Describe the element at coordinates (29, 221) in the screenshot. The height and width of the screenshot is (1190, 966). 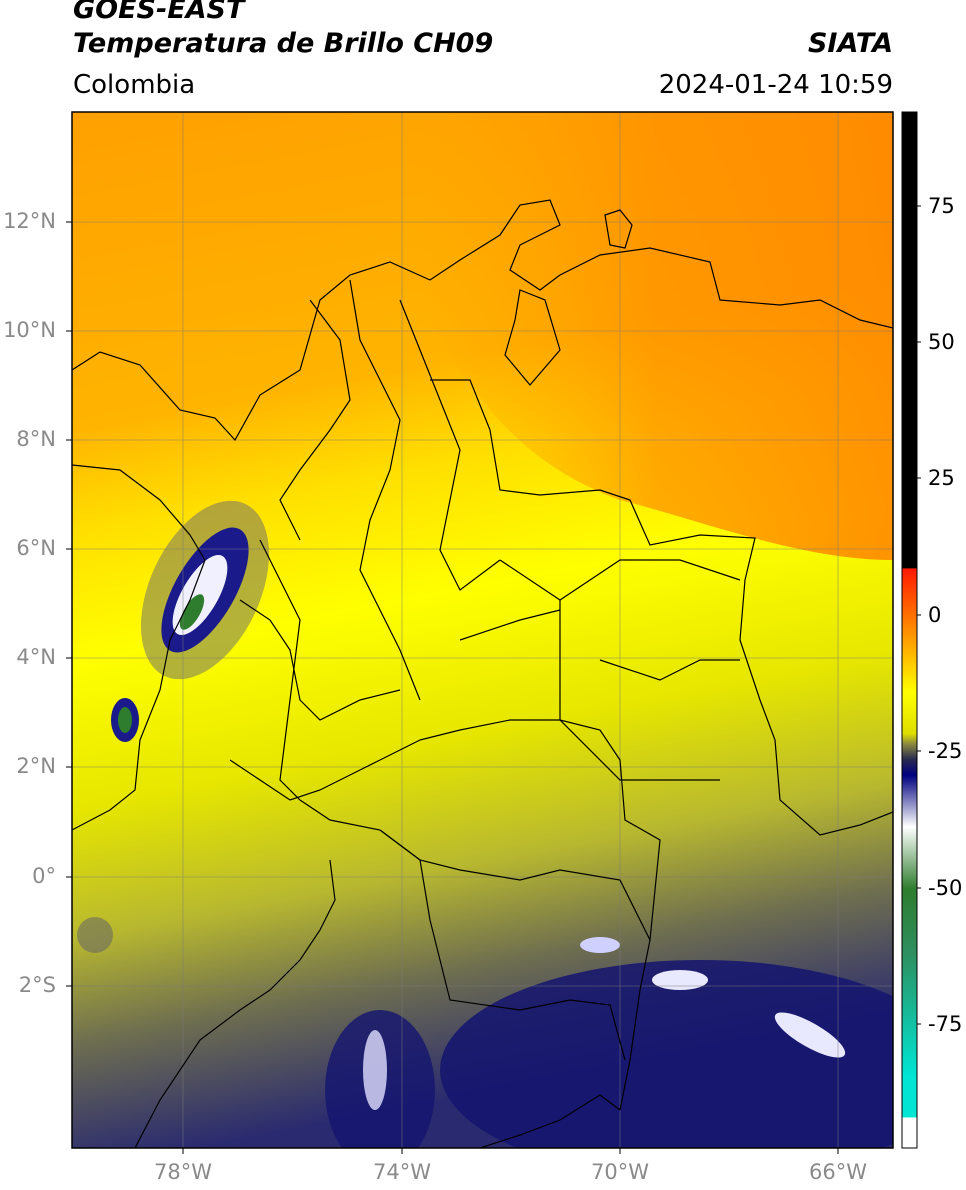
I see `lat-label: 12°N` at that location.